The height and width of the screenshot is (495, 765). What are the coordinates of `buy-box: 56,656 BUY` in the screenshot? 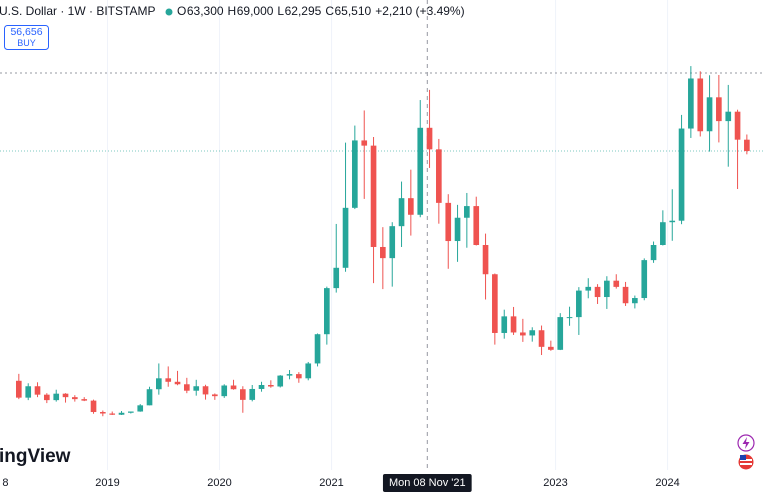 It's located at (26, 37).